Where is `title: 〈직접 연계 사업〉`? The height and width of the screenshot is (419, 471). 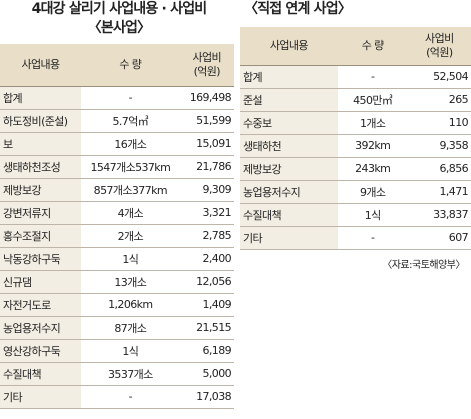 title: 〈직접 연계 사업〉 is located at coordinates (298, 9).